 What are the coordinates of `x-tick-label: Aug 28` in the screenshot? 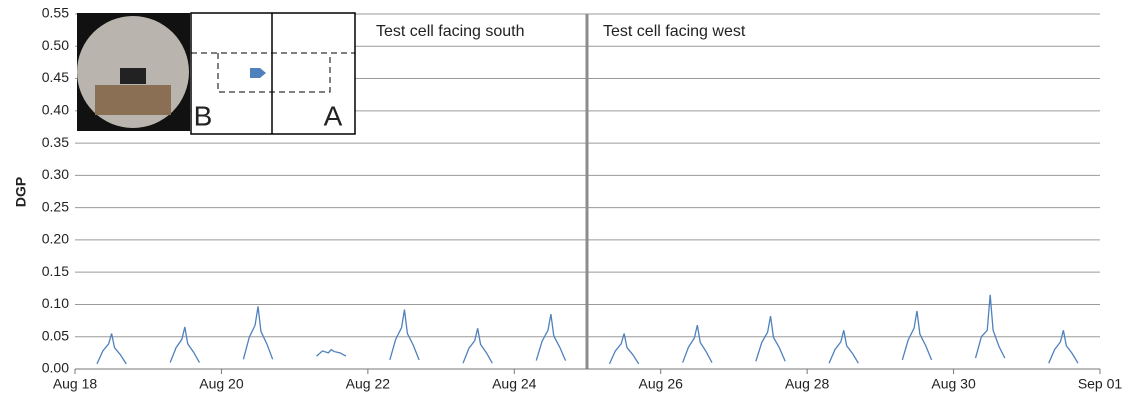 It's located at (807, 384).